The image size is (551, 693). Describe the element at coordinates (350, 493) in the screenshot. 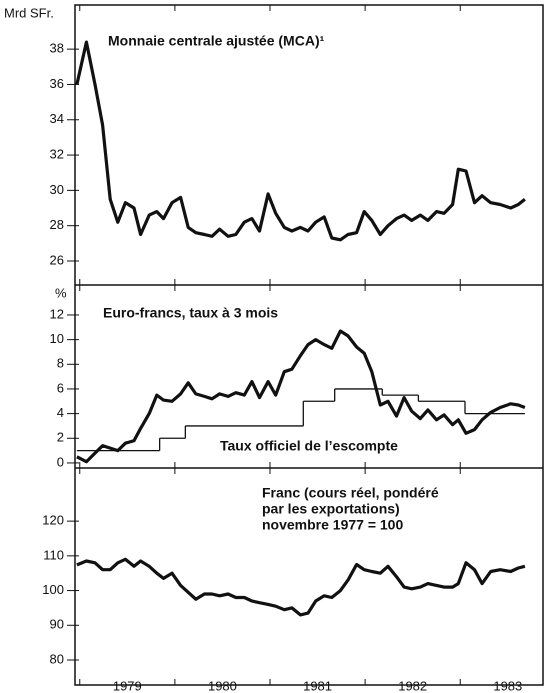

I see `panel-title: Franc (cours réel, pondéré` at that location.